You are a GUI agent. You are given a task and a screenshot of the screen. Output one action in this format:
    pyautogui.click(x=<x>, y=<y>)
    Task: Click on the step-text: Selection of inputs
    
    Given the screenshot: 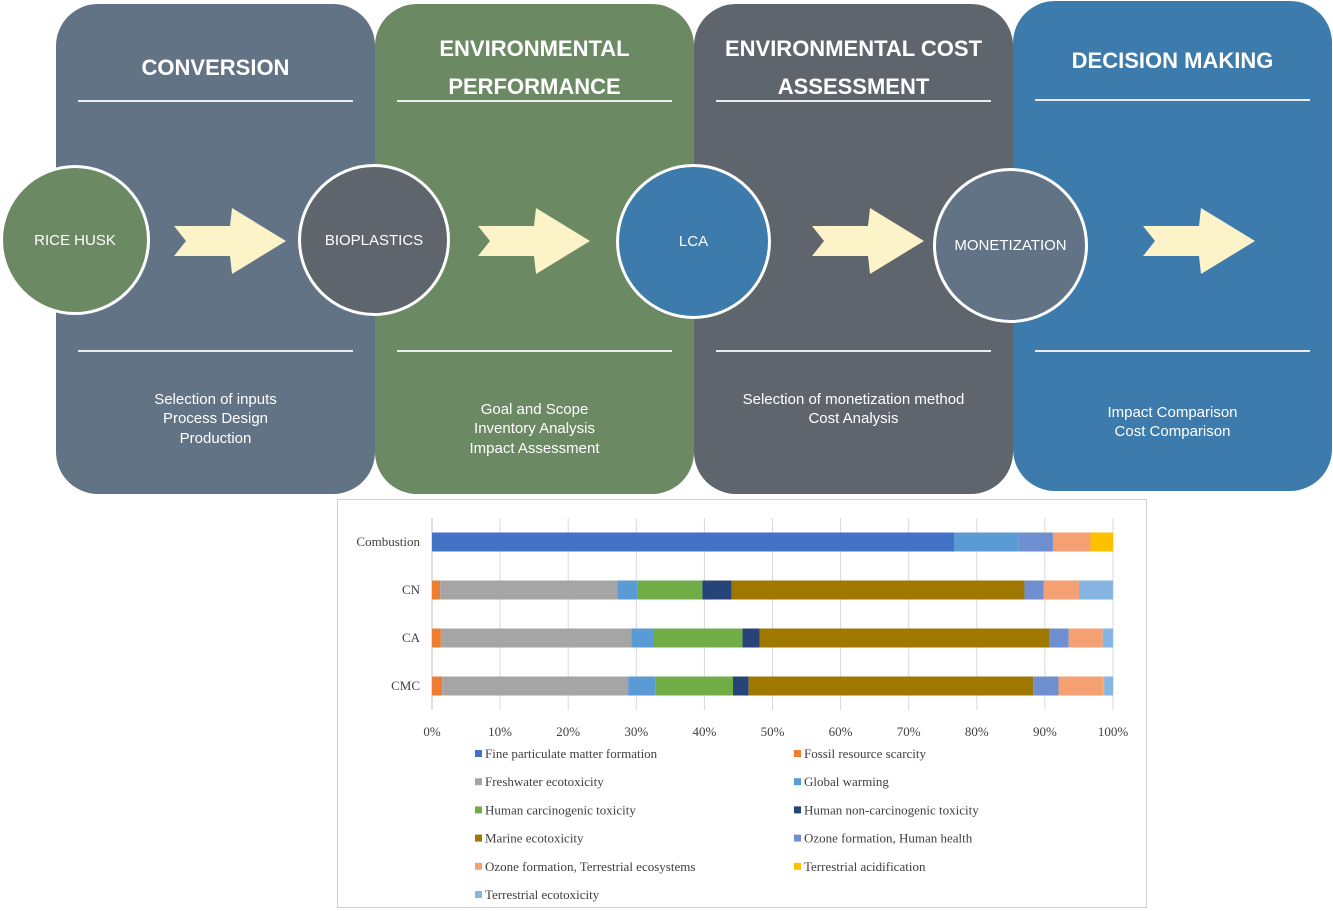 What is the action you would take?
    pyautogui.click(x=215, y=399)
    